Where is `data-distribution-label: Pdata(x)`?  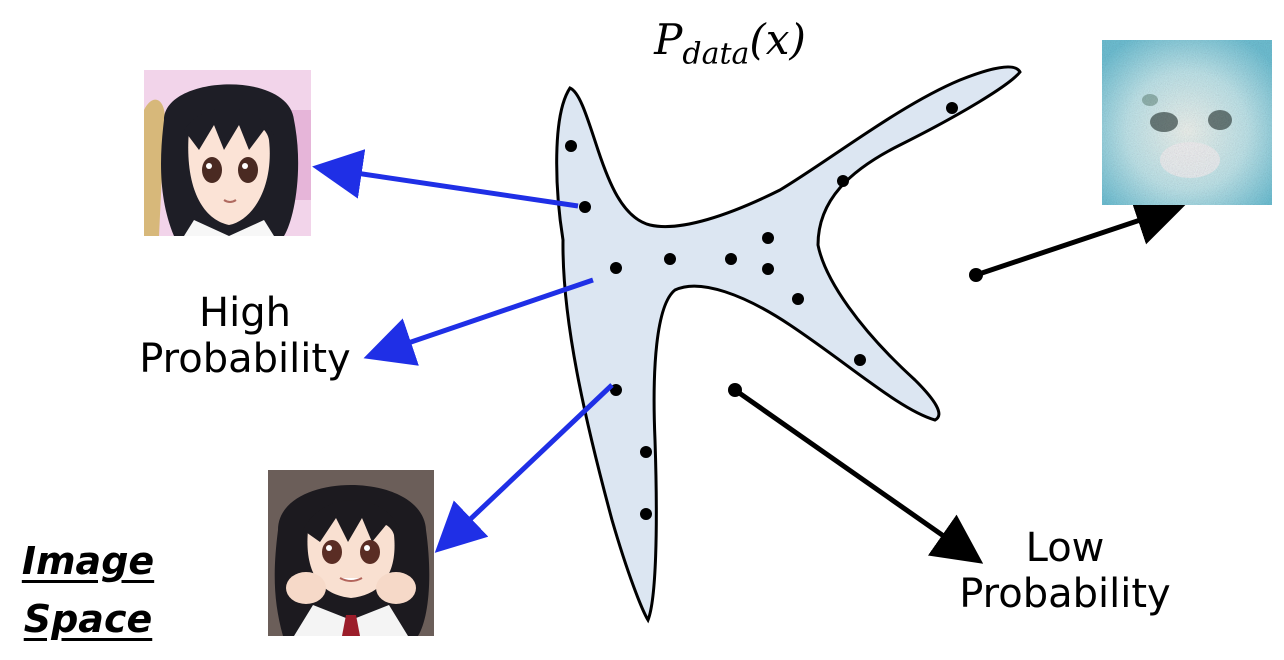
data-distribution-label: Pdata(x) is located at coordinates (730, 47).